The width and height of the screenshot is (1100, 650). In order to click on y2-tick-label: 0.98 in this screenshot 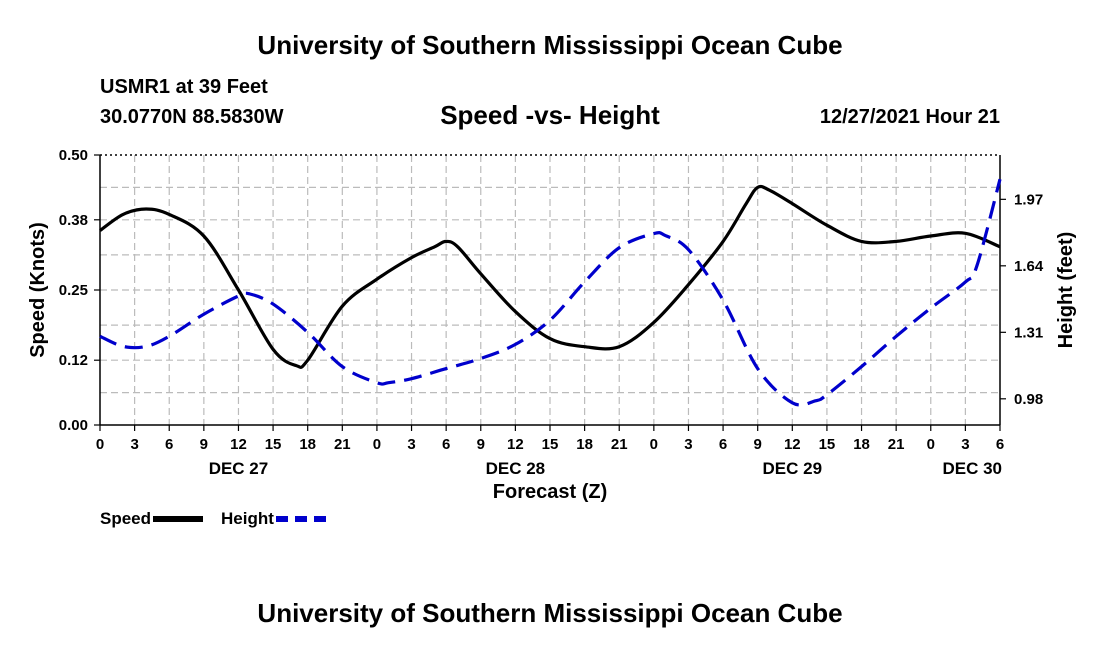, I will do `click(1028, 399)`.